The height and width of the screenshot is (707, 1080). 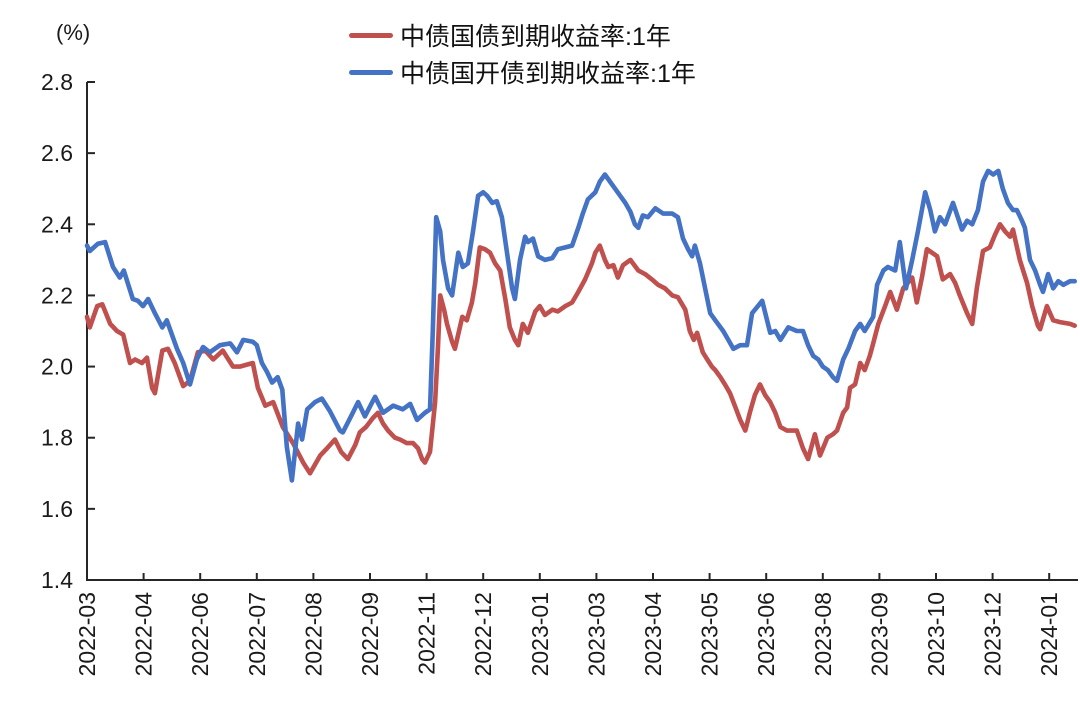 What do you see at coordinates (483, 634) in the screenshot?
I see `x-tick-label: 2022-12` at bounding box center [483, 634].